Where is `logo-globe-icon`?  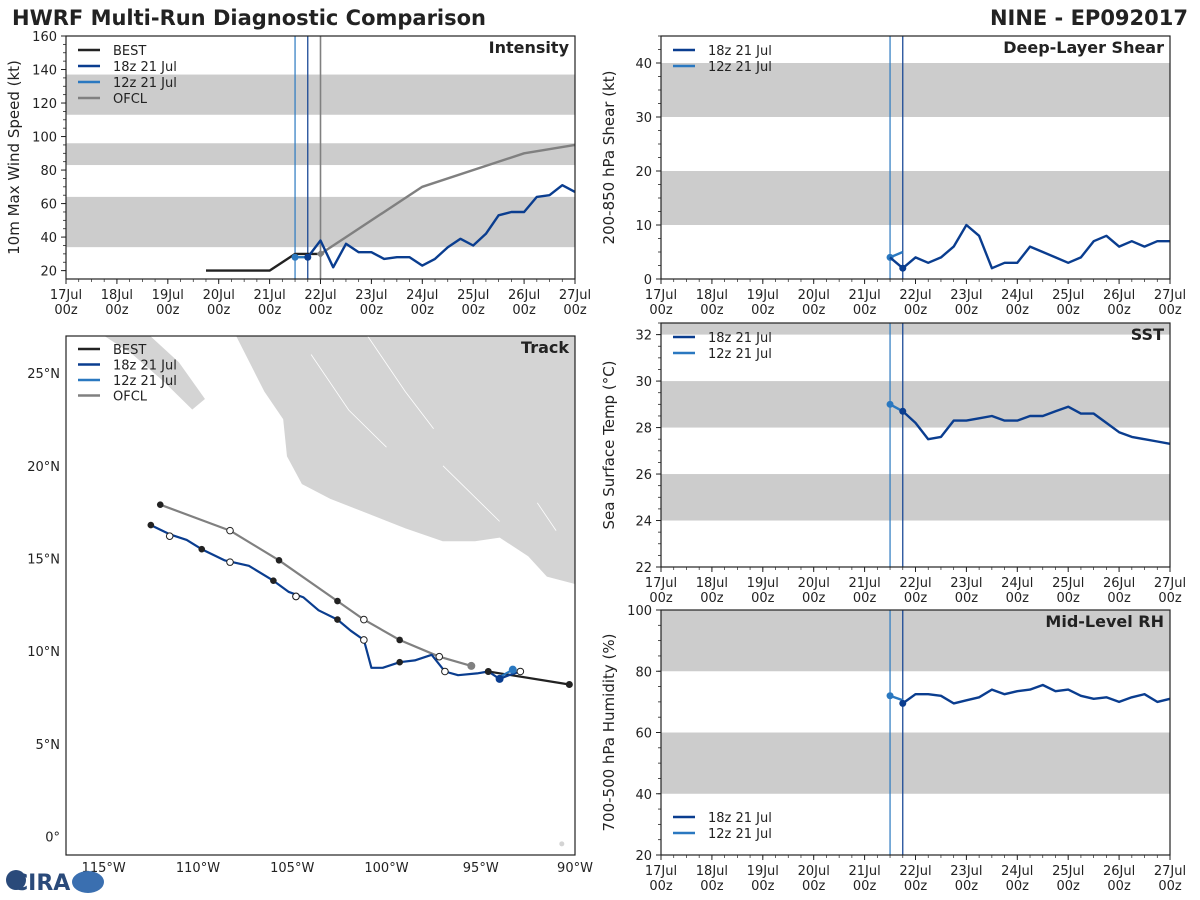 logo-globe-icon is located at coordinates (16, 880).